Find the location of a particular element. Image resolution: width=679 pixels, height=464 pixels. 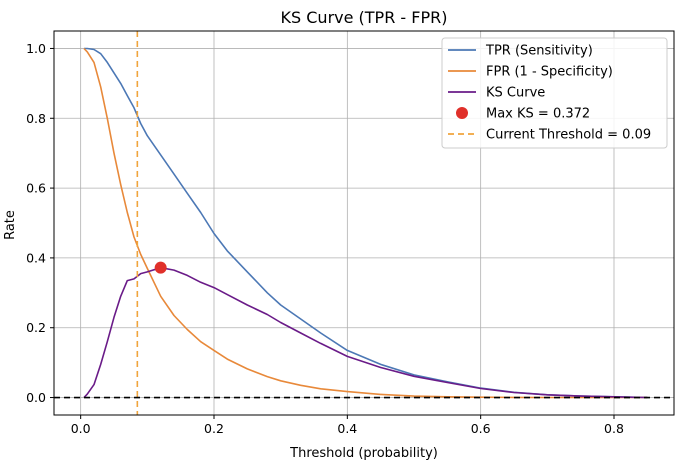

x-tick-label: 0.2 is located at coordinates (214, 428).